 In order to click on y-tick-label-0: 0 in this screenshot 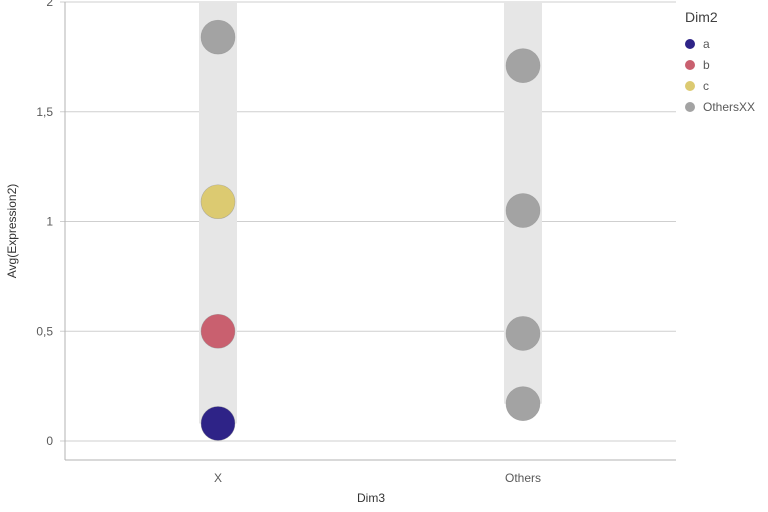, I will do `click(49, 441)`.